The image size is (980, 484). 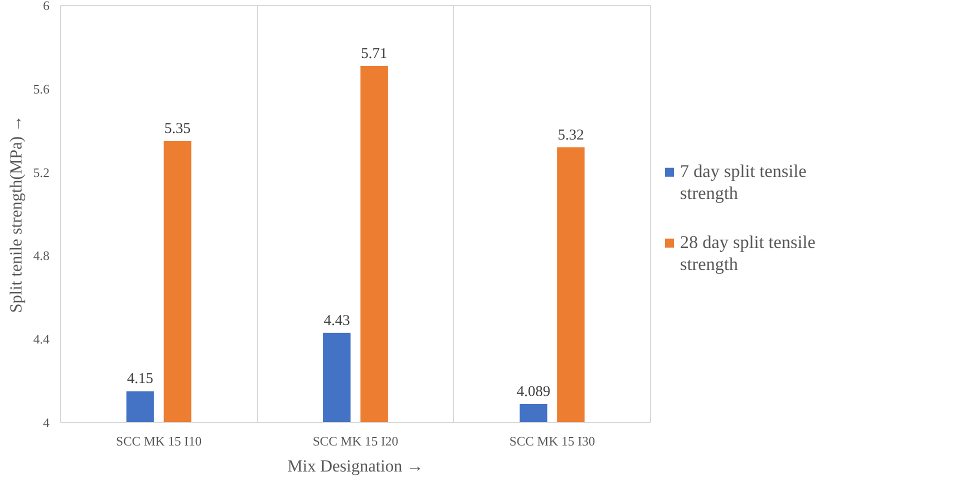 I want to click on y-tick-label: 4, so click(x=46, y=422).